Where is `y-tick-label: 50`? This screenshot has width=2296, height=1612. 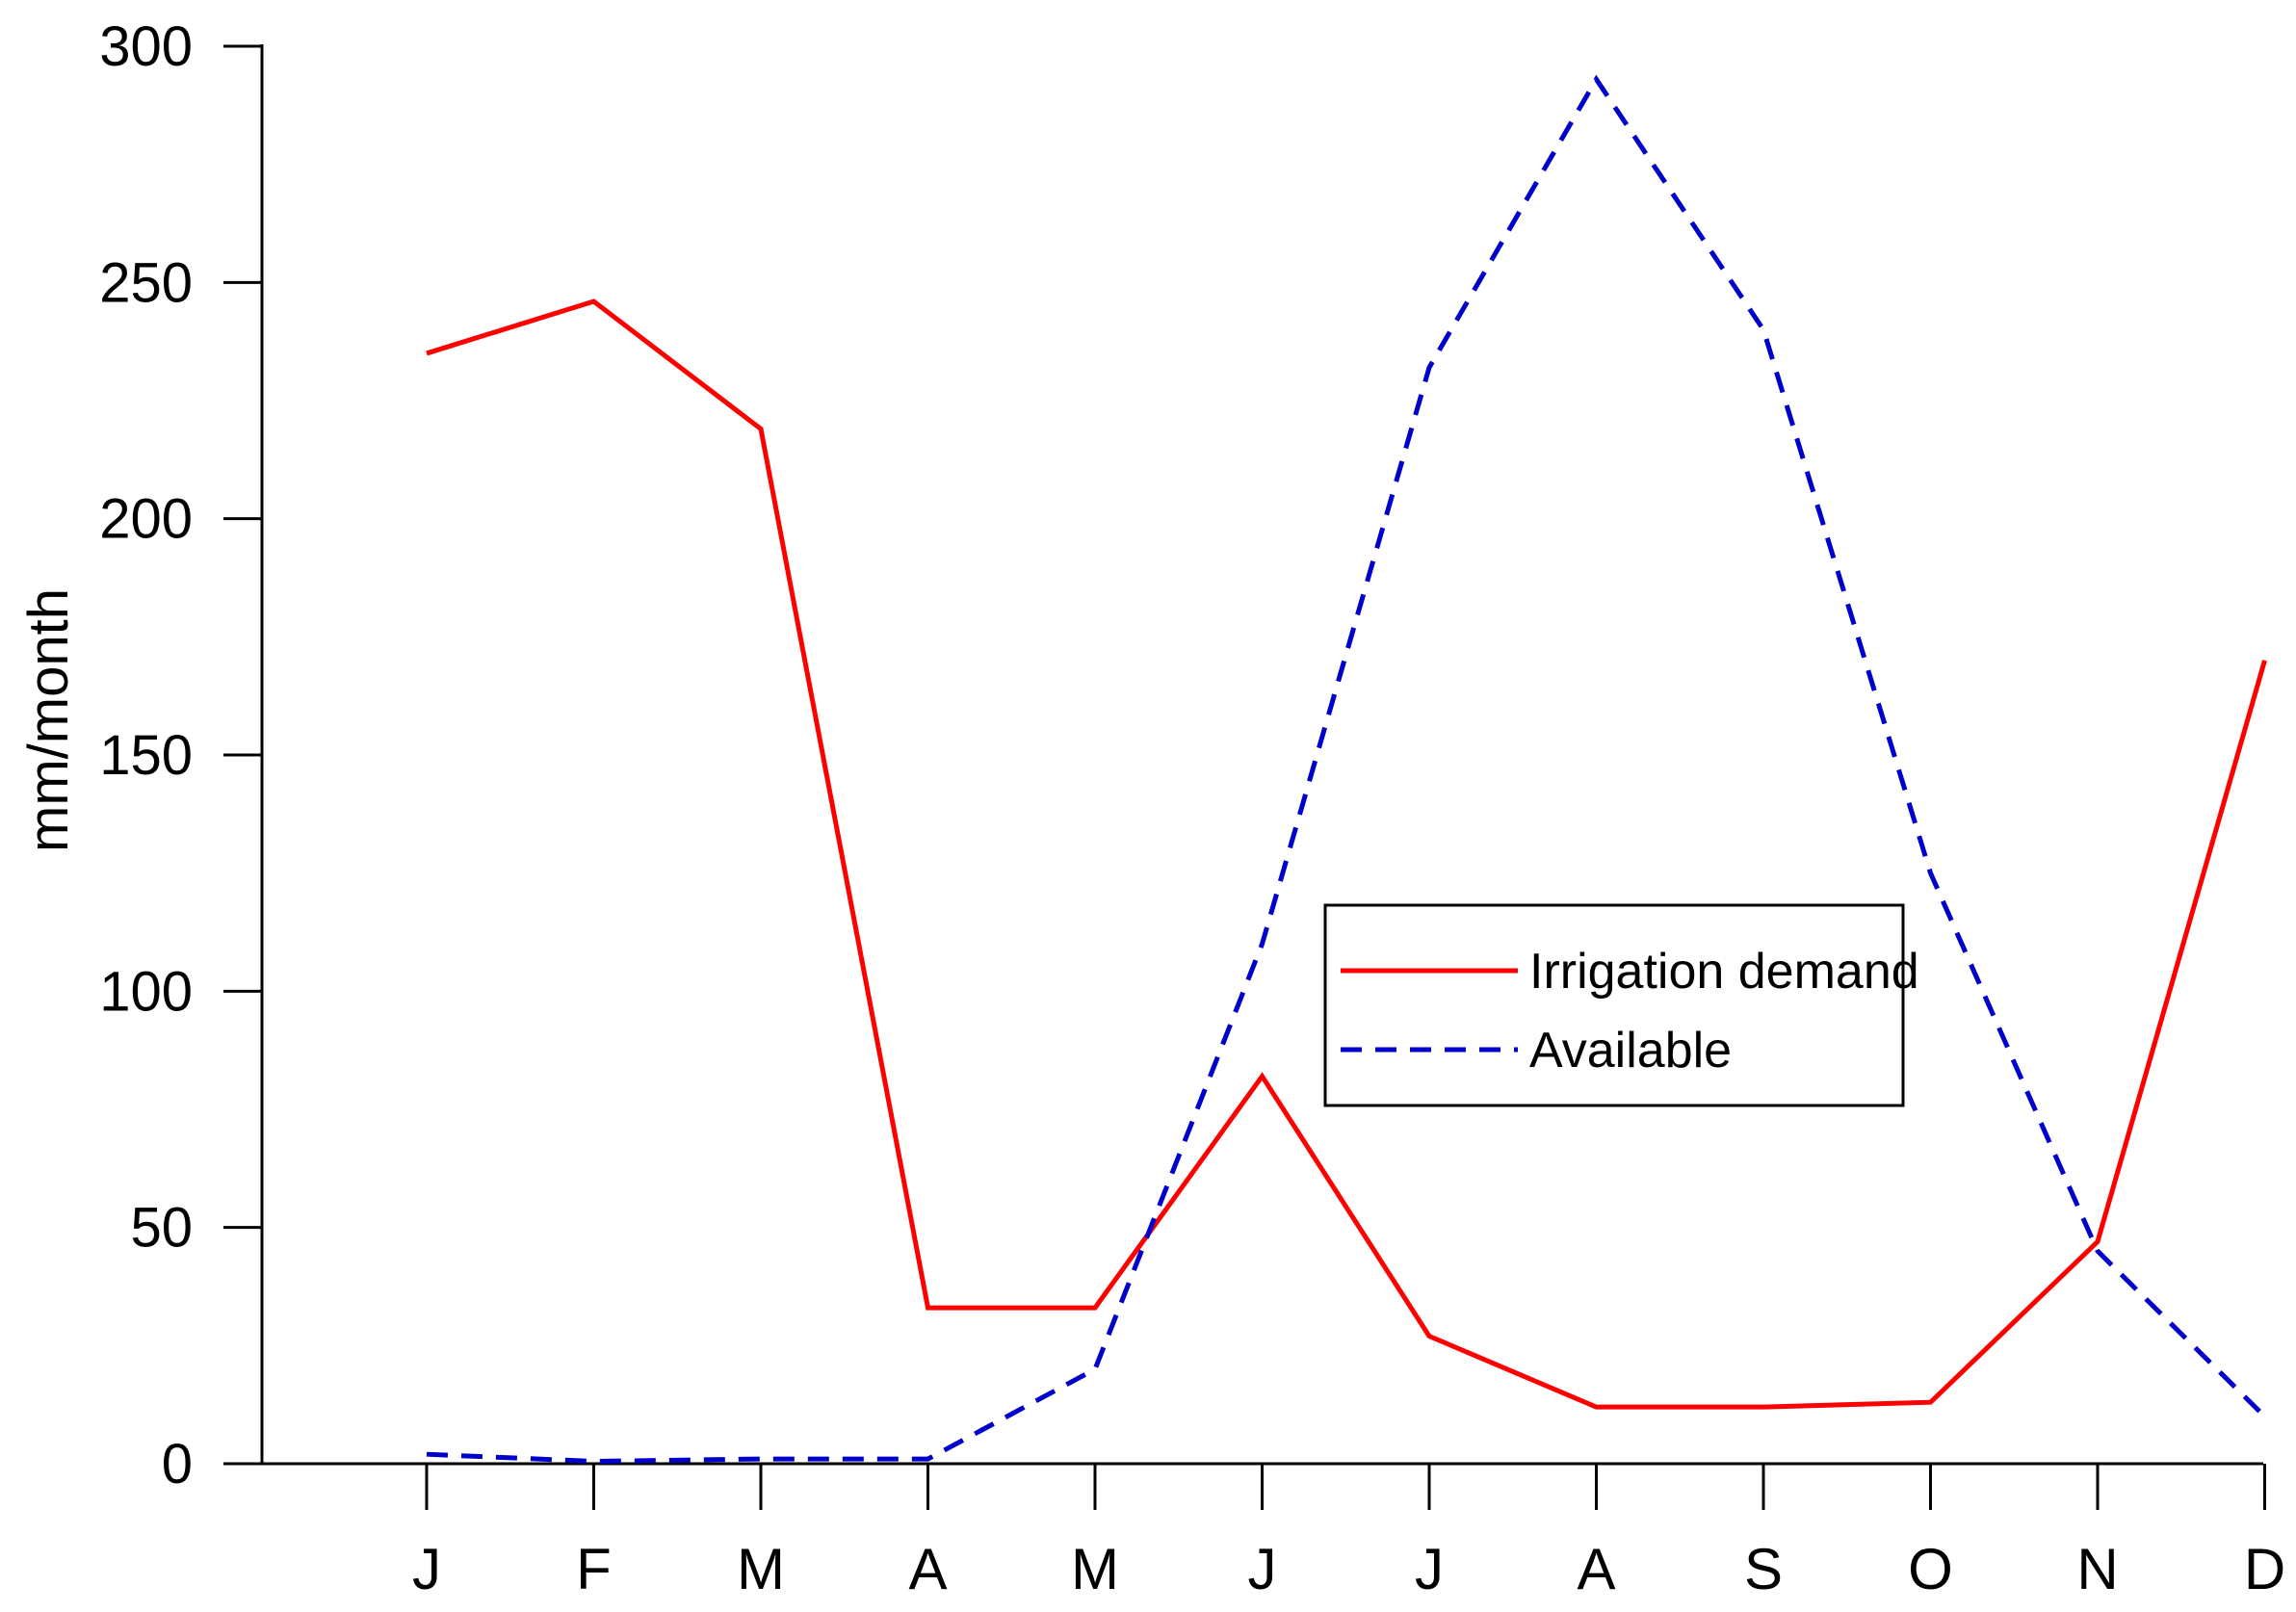 y-tick-label: 50 is located at coordinates (161, 1228).